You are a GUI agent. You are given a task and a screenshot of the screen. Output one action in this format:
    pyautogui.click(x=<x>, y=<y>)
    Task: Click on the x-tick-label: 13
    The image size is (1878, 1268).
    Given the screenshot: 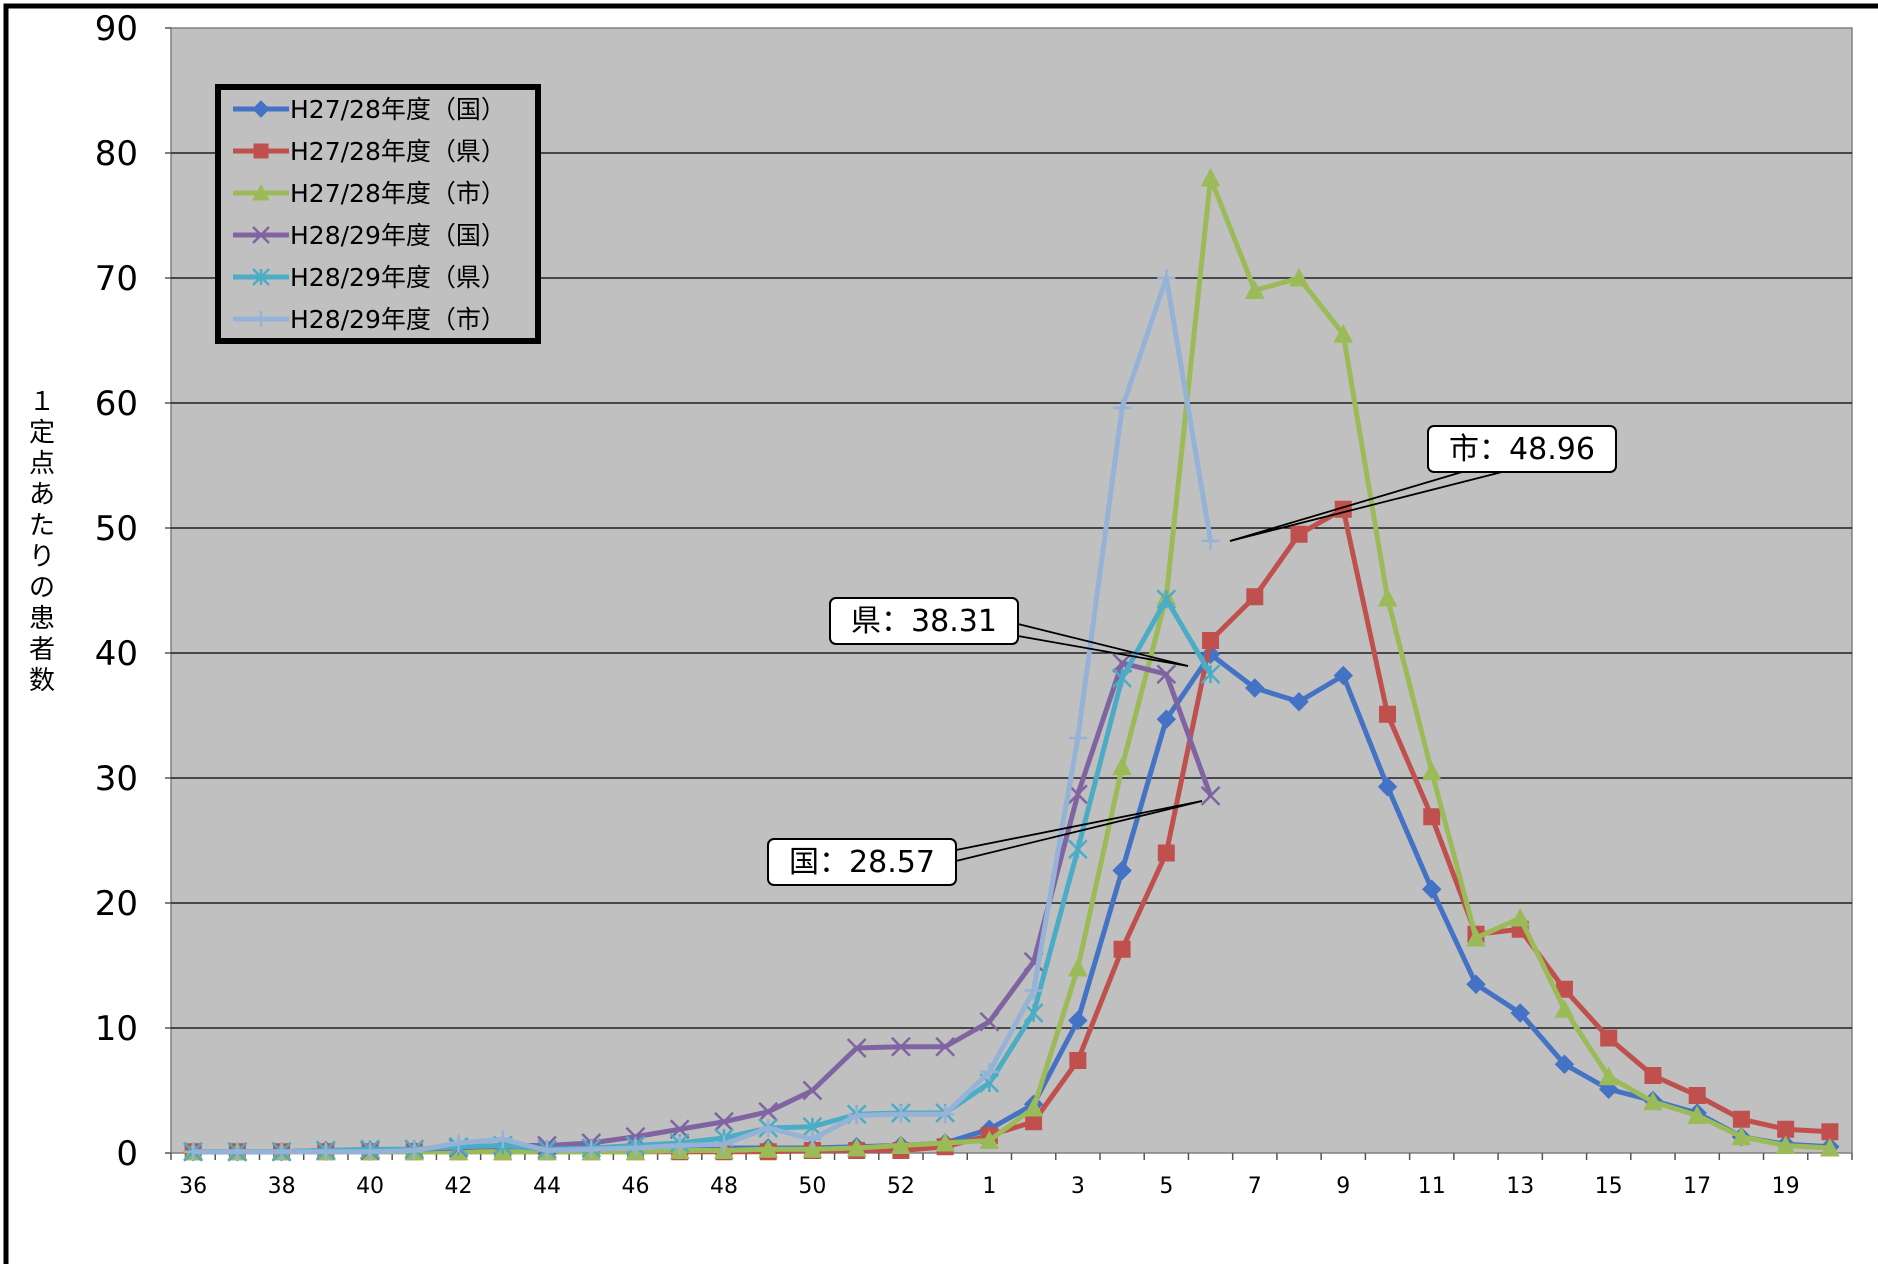 What is the action you would take?
    pyautogui.click(x=1520, y=1186)
    